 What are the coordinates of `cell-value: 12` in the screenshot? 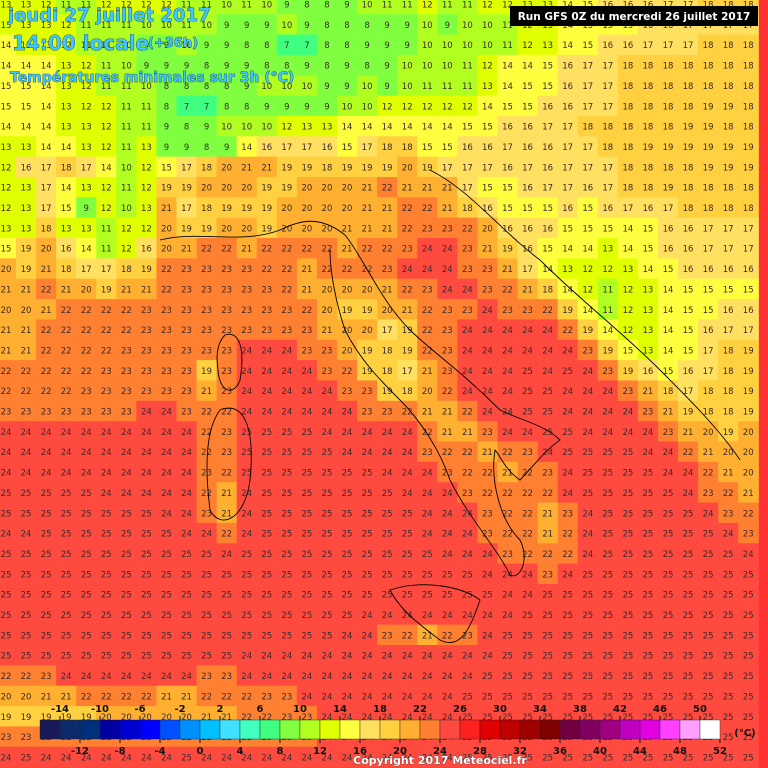 It's located at (407, 107).